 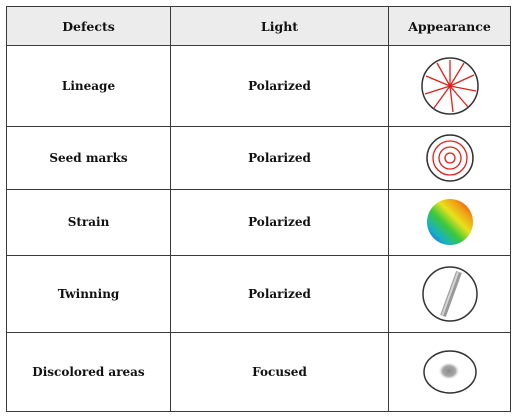 I want to click on gray-blotch-icon, so click(x=449, y=372).